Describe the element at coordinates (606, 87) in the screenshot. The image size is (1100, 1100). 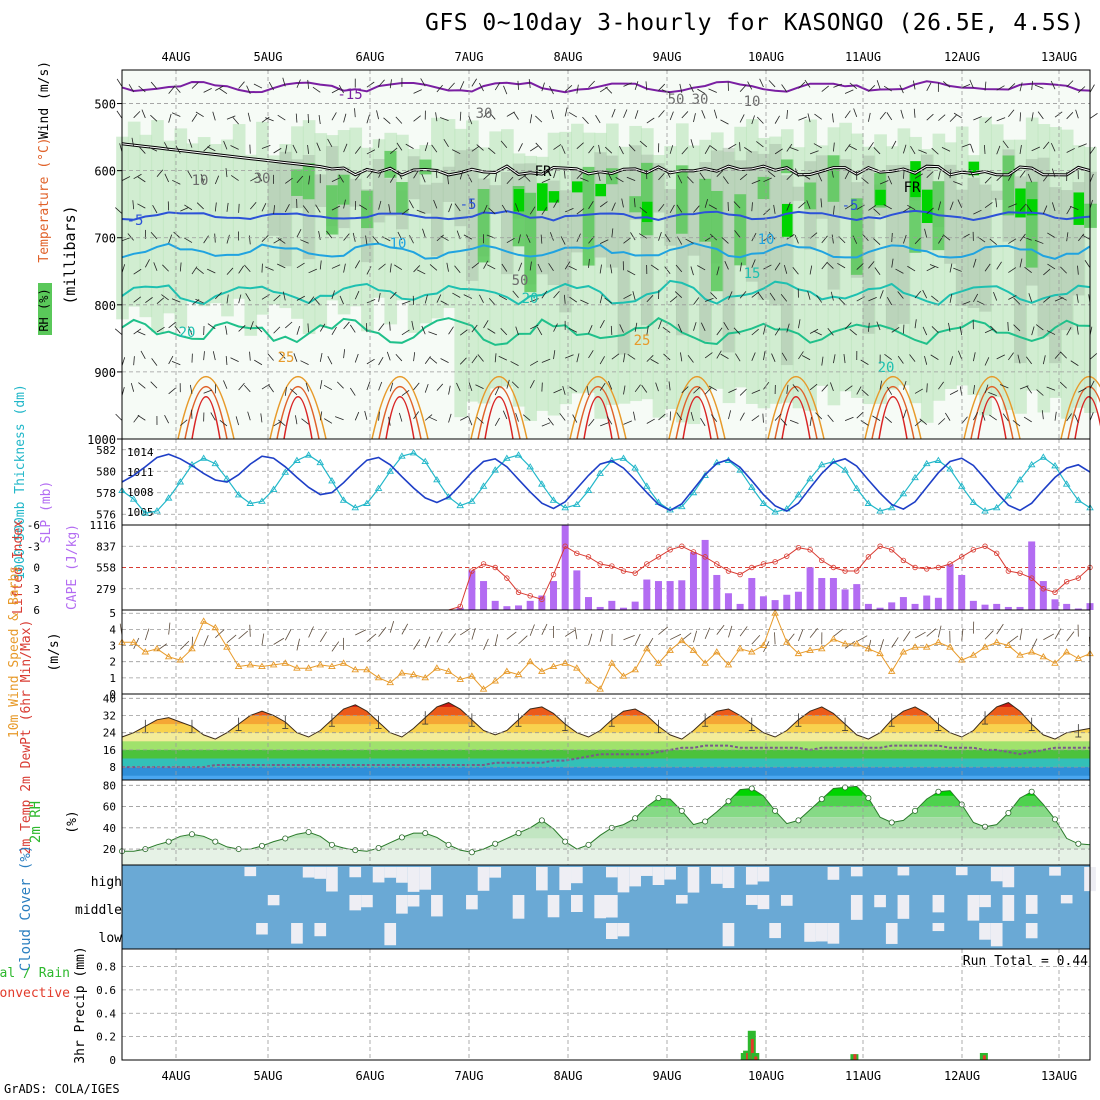
I see `isotherm-line` at that location.